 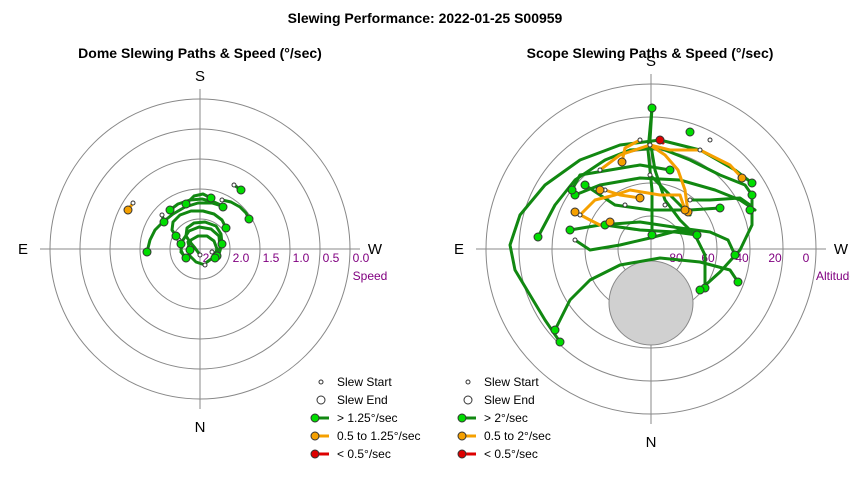 What do you see at coordinates (241, 258) in the screenshot?
I see `radial-tick-label: 2.0` at bounding box center [241, 258].